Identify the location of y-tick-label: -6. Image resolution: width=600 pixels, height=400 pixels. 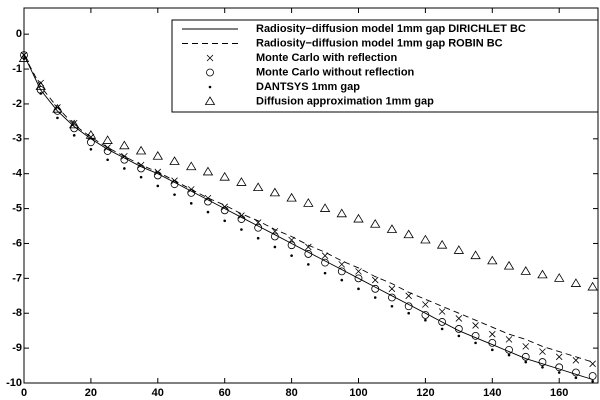
(17, 243).